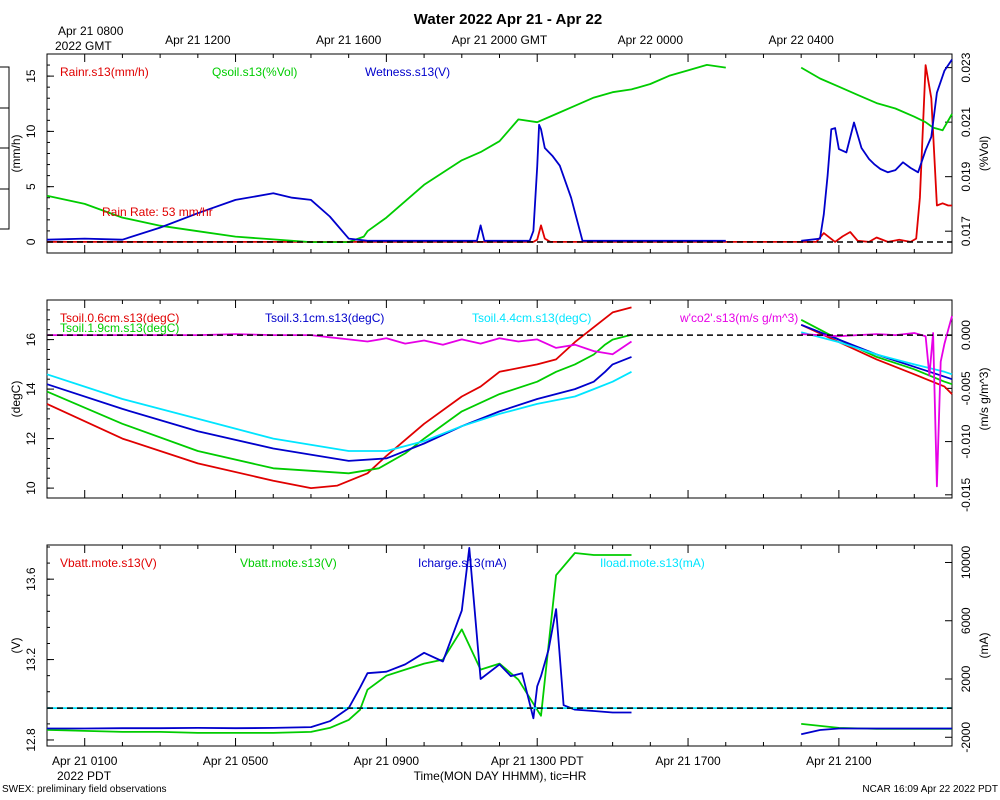 Image resolution: width=1000 pixels, height=800 pixels. Describe the element at coordinates (85, 761) in the screenshot. I see `bottom-axis-tick-label: Apr 21 0100` at that location.